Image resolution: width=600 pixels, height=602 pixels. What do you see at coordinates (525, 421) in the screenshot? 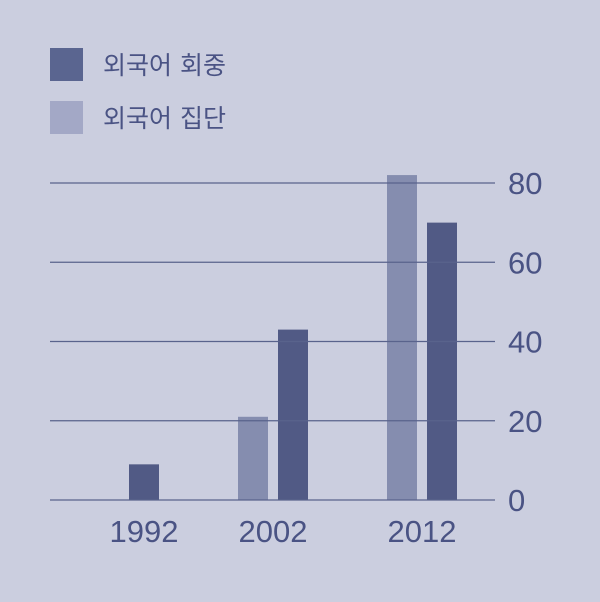
I see `y-tick-label: 20` at bounding box center [525, 421].